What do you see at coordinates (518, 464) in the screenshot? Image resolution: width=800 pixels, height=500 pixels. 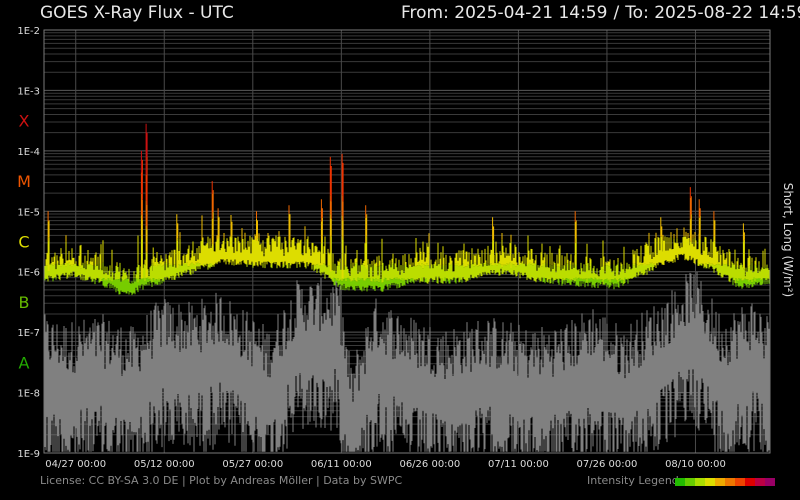 I see `x-tick-label: 07/11 00:00` at bounding box center [518, 464].